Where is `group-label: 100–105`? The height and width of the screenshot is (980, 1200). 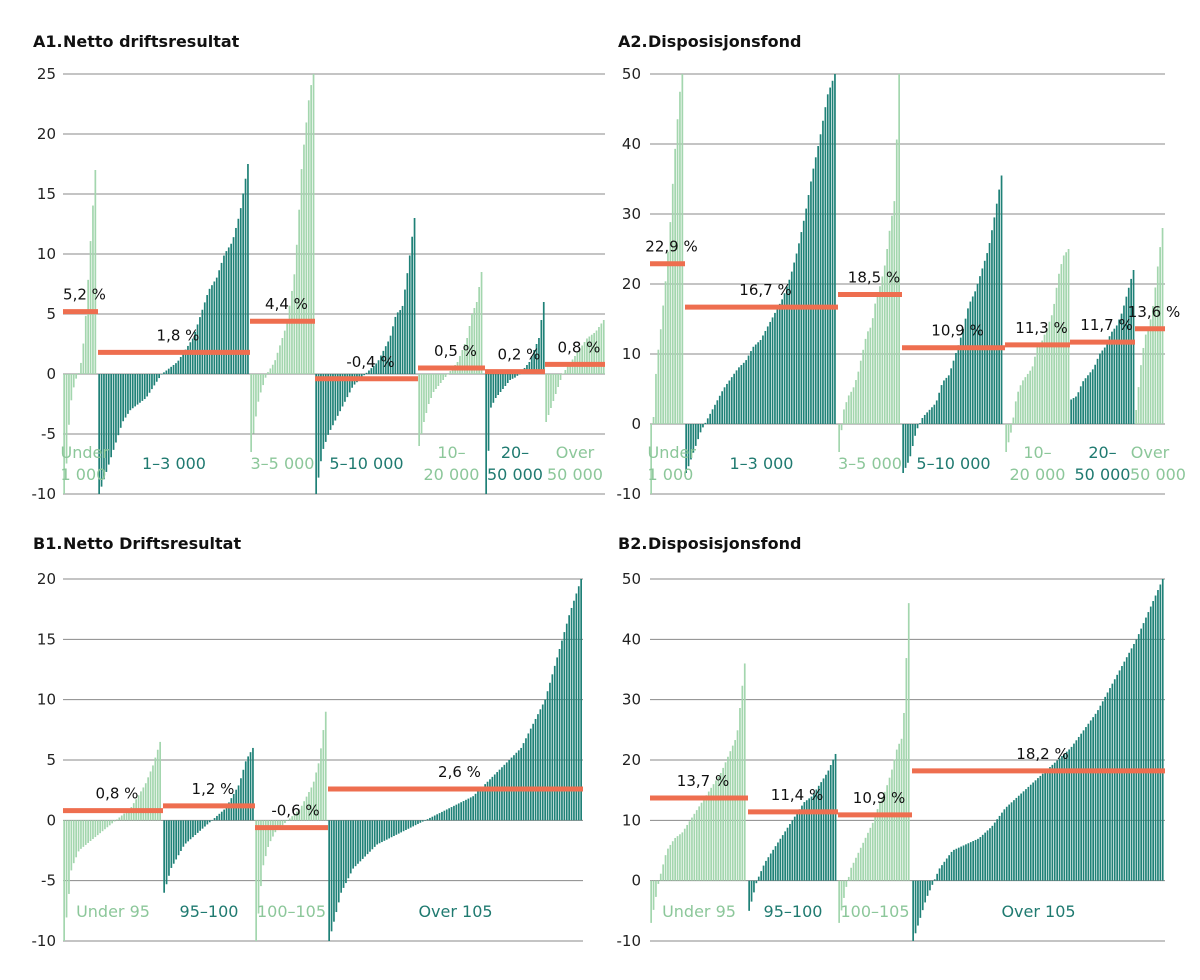
group-label: 100–105 is located at coordinates (291, 911).